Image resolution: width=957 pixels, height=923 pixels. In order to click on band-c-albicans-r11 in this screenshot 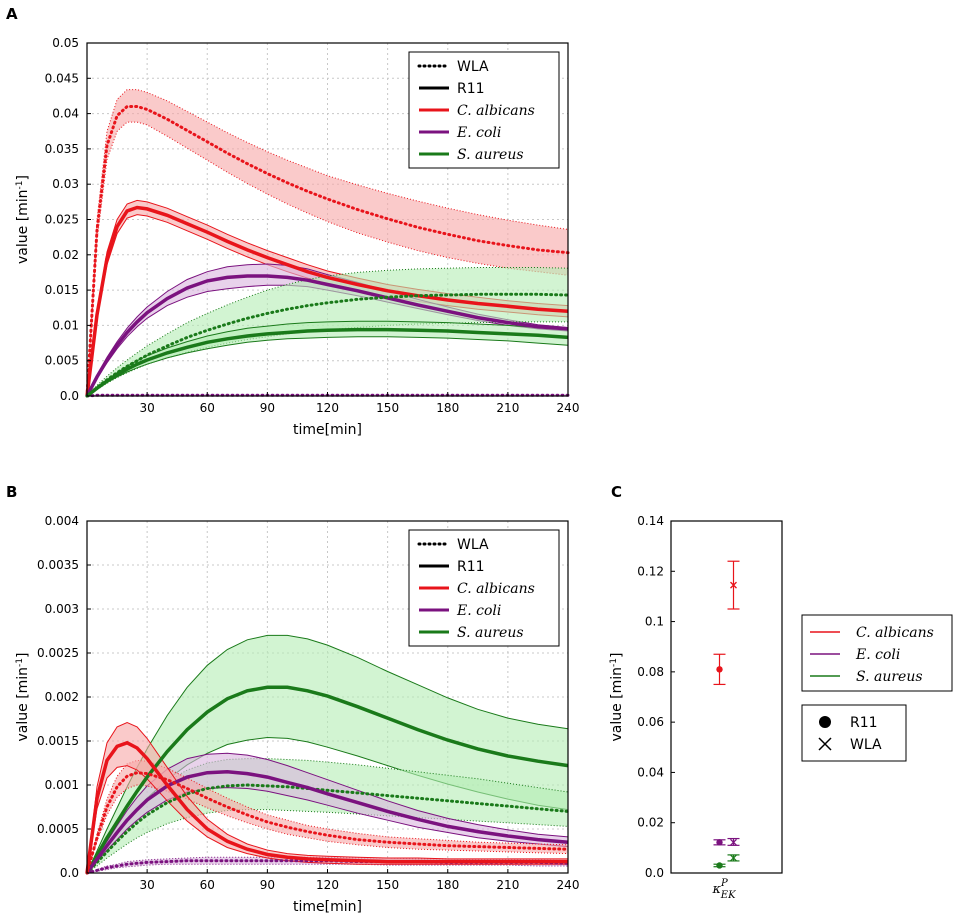, I will do `click(327, 797)`.